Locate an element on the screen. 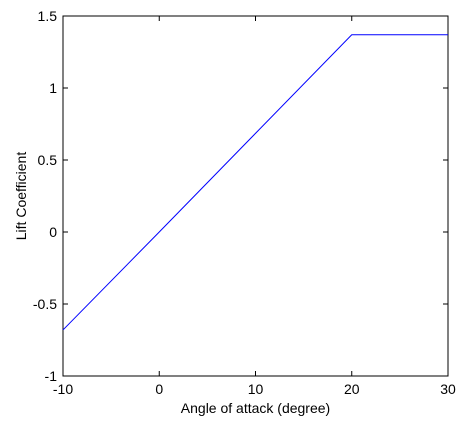 Image resolution: width=457 pixels, height=432 pixels. y-tick-label: -1 is located at coordinates (51, 376).